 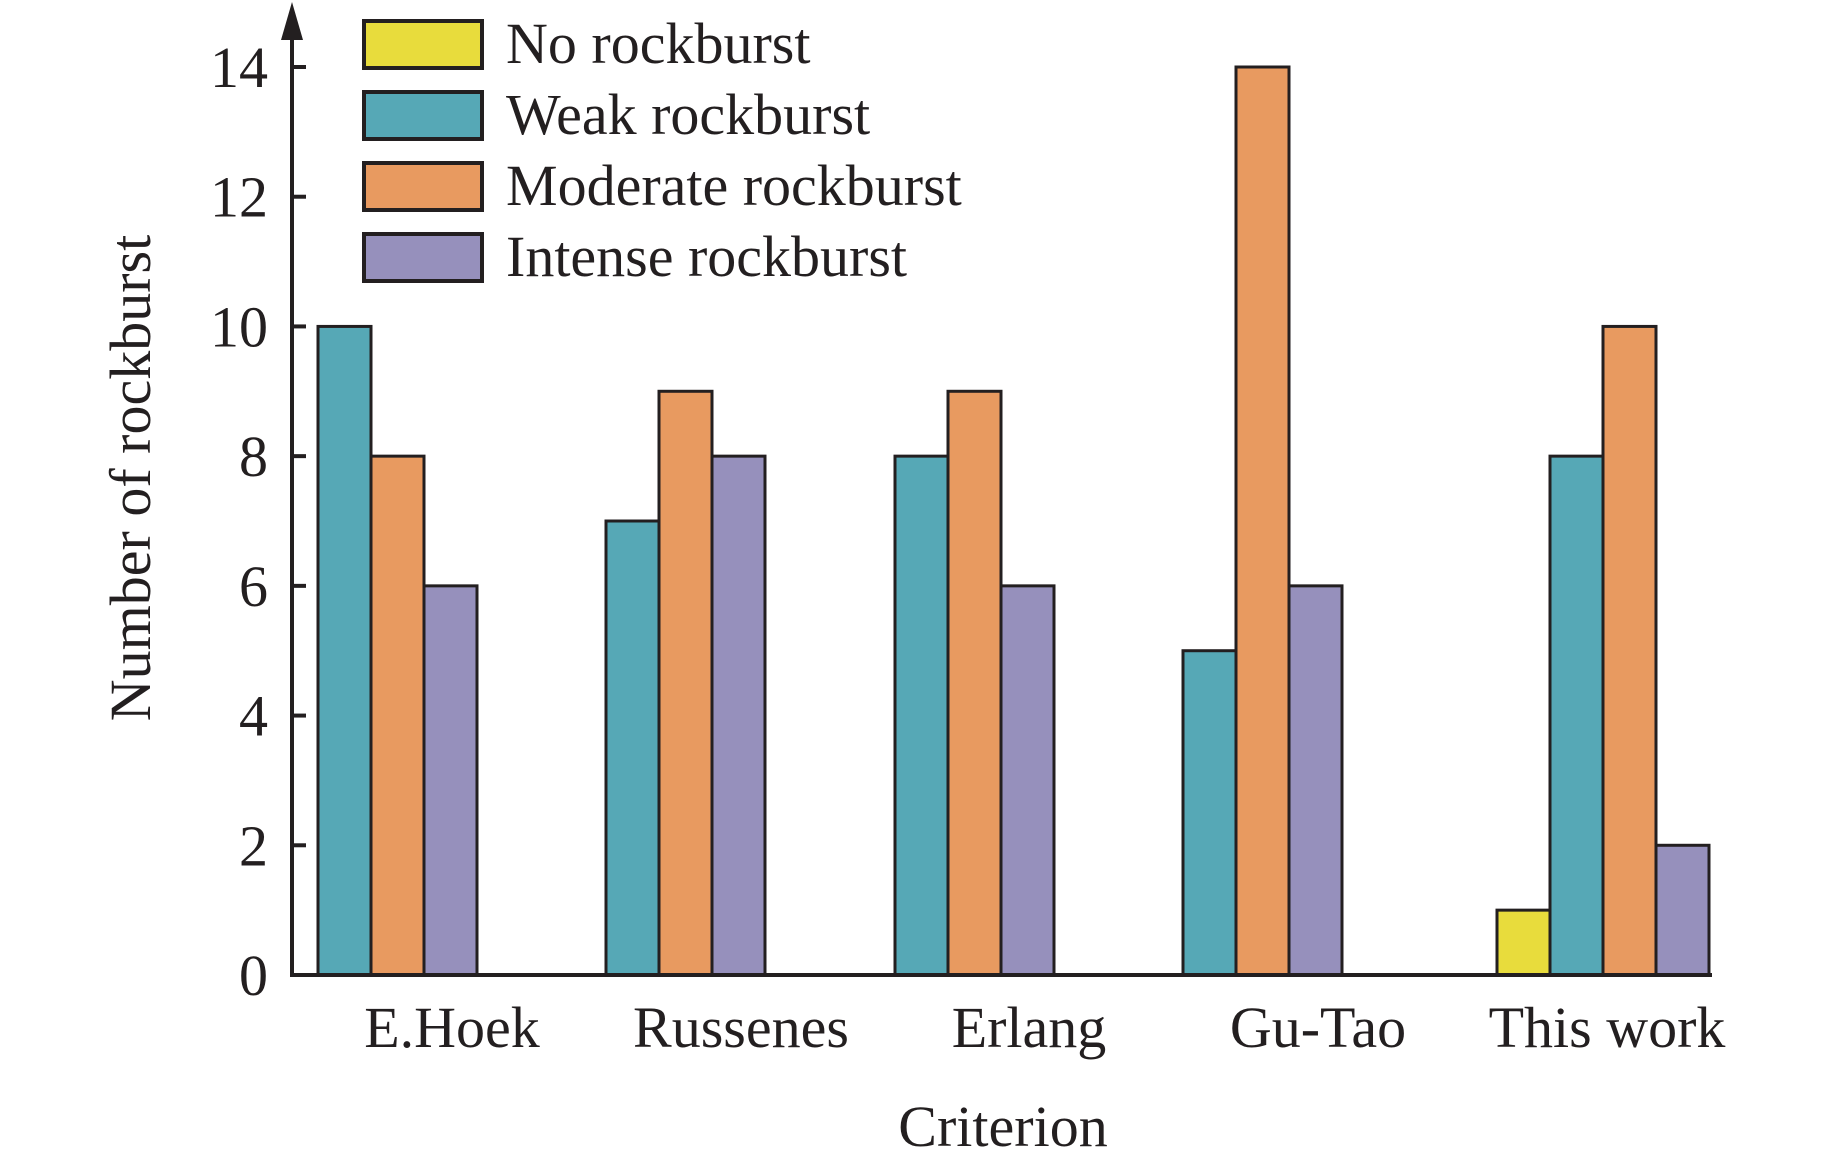 I want to click on x-category-label: This work, so click(x=1607, y=1027).